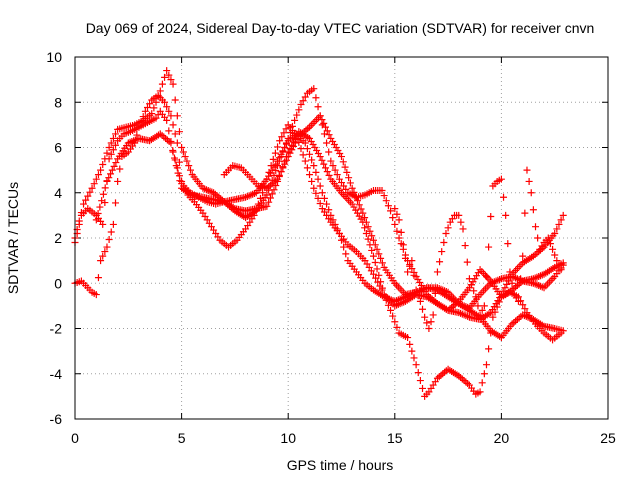  Describe the element at coordinates (182, 438) in the screenshot. I see `x-tick-label: 5` at that location.